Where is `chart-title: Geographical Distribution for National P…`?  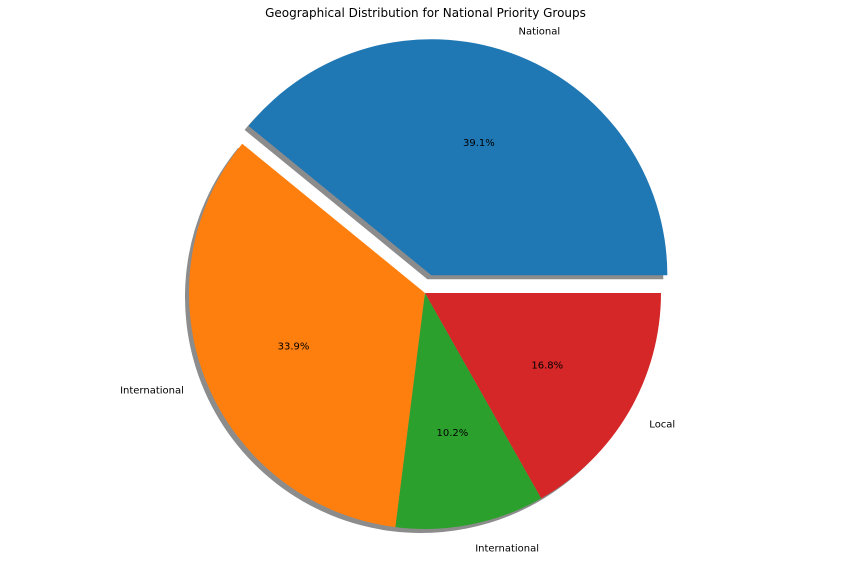 chart-title: Geographical Distribution for National P… is located at coordinates (425, 13).